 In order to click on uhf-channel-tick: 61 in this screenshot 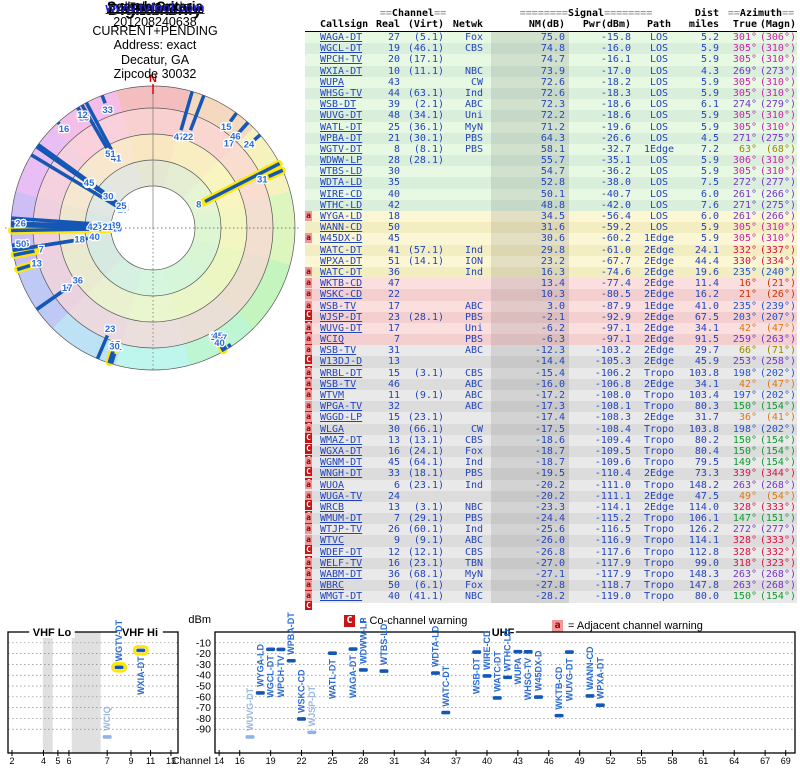, I will do `click(703, 761)`.